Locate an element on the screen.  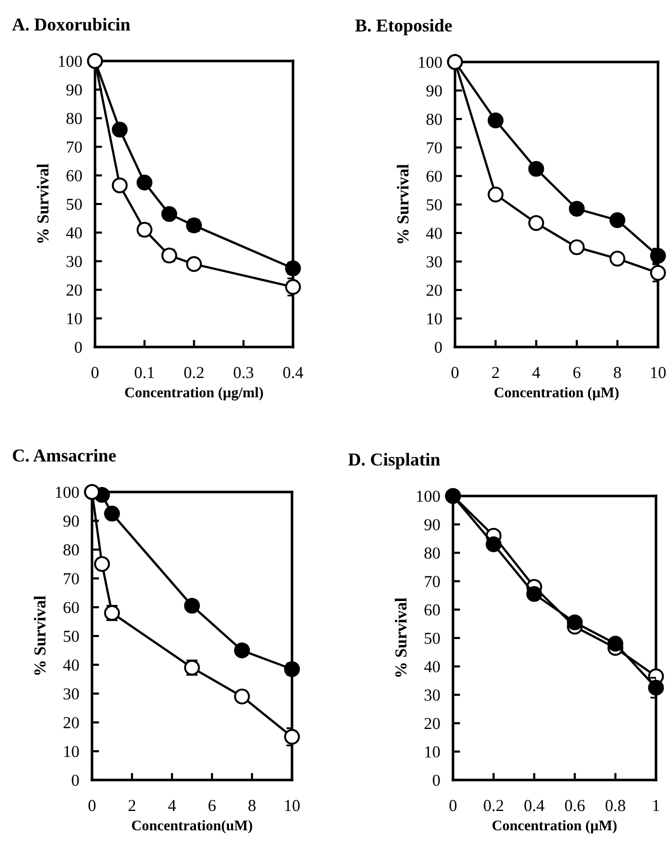
x-tick-label: 1 is located at coordinates (656, 806).